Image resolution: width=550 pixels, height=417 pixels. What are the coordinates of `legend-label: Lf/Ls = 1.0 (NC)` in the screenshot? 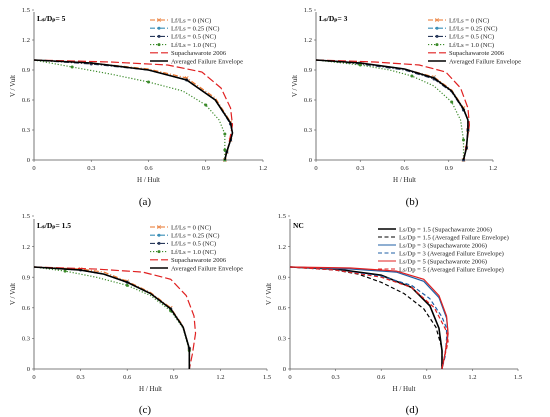 It's located at (193, 45).